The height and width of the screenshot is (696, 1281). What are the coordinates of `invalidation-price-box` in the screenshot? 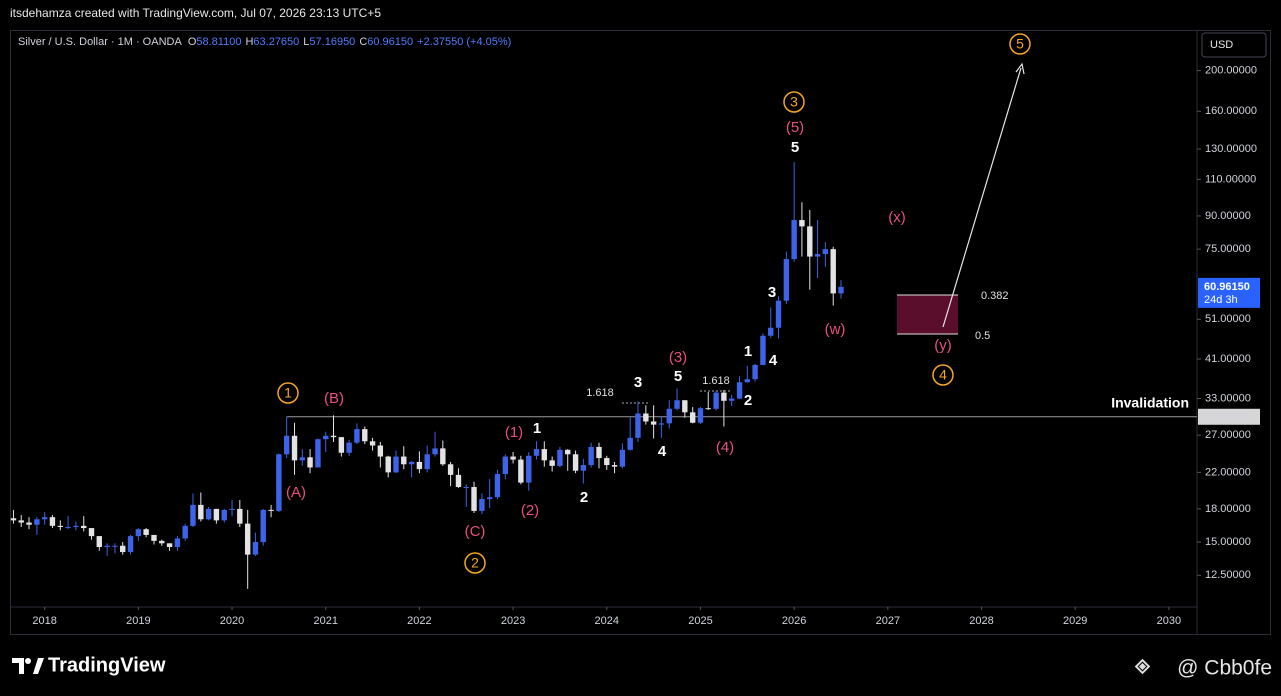 It's located at (1229, 416).